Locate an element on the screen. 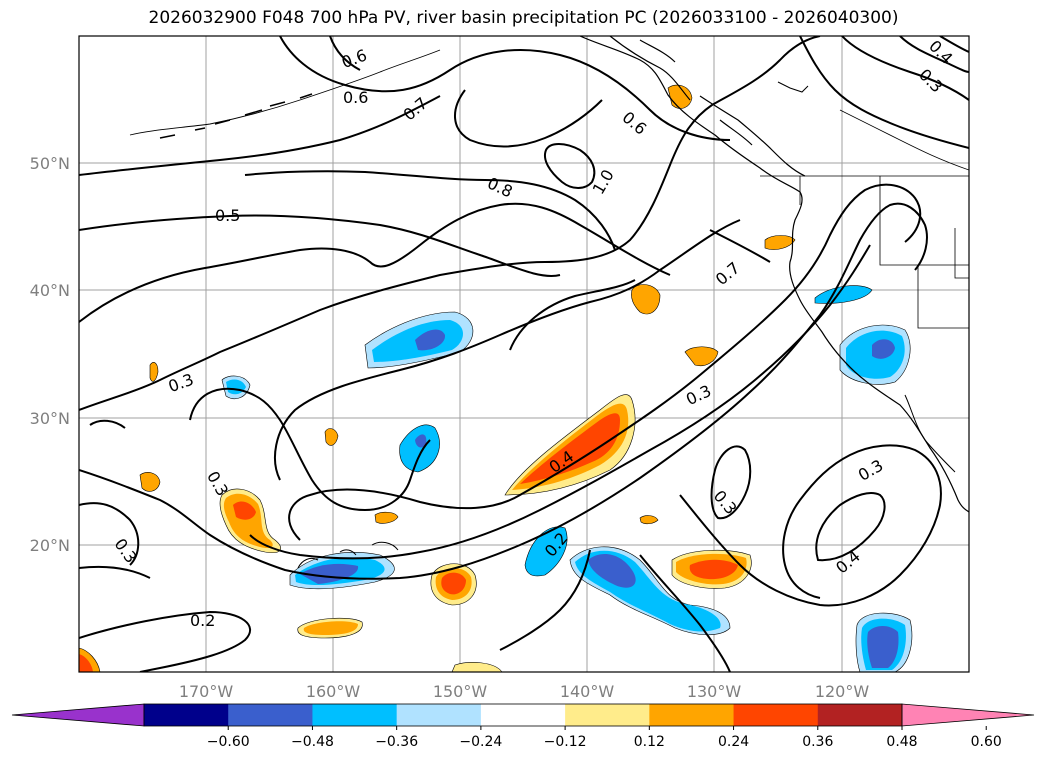 The height and width of the screenshot is (765, 1047). colorbar-tick-label: −0.24 is located at coordinates (480, 742).